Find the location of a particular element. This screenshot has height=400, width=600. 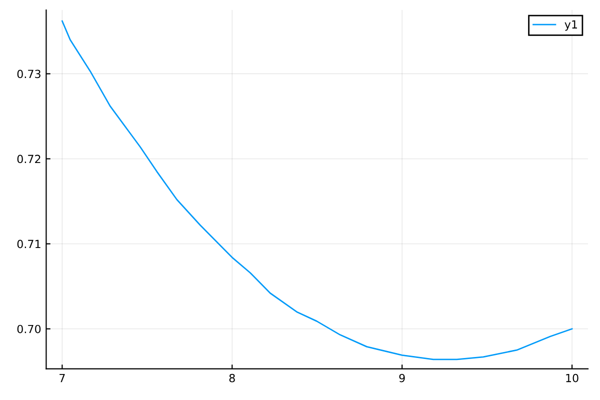

y-tick-label: 0.72 is located at coordinates (28, 159).